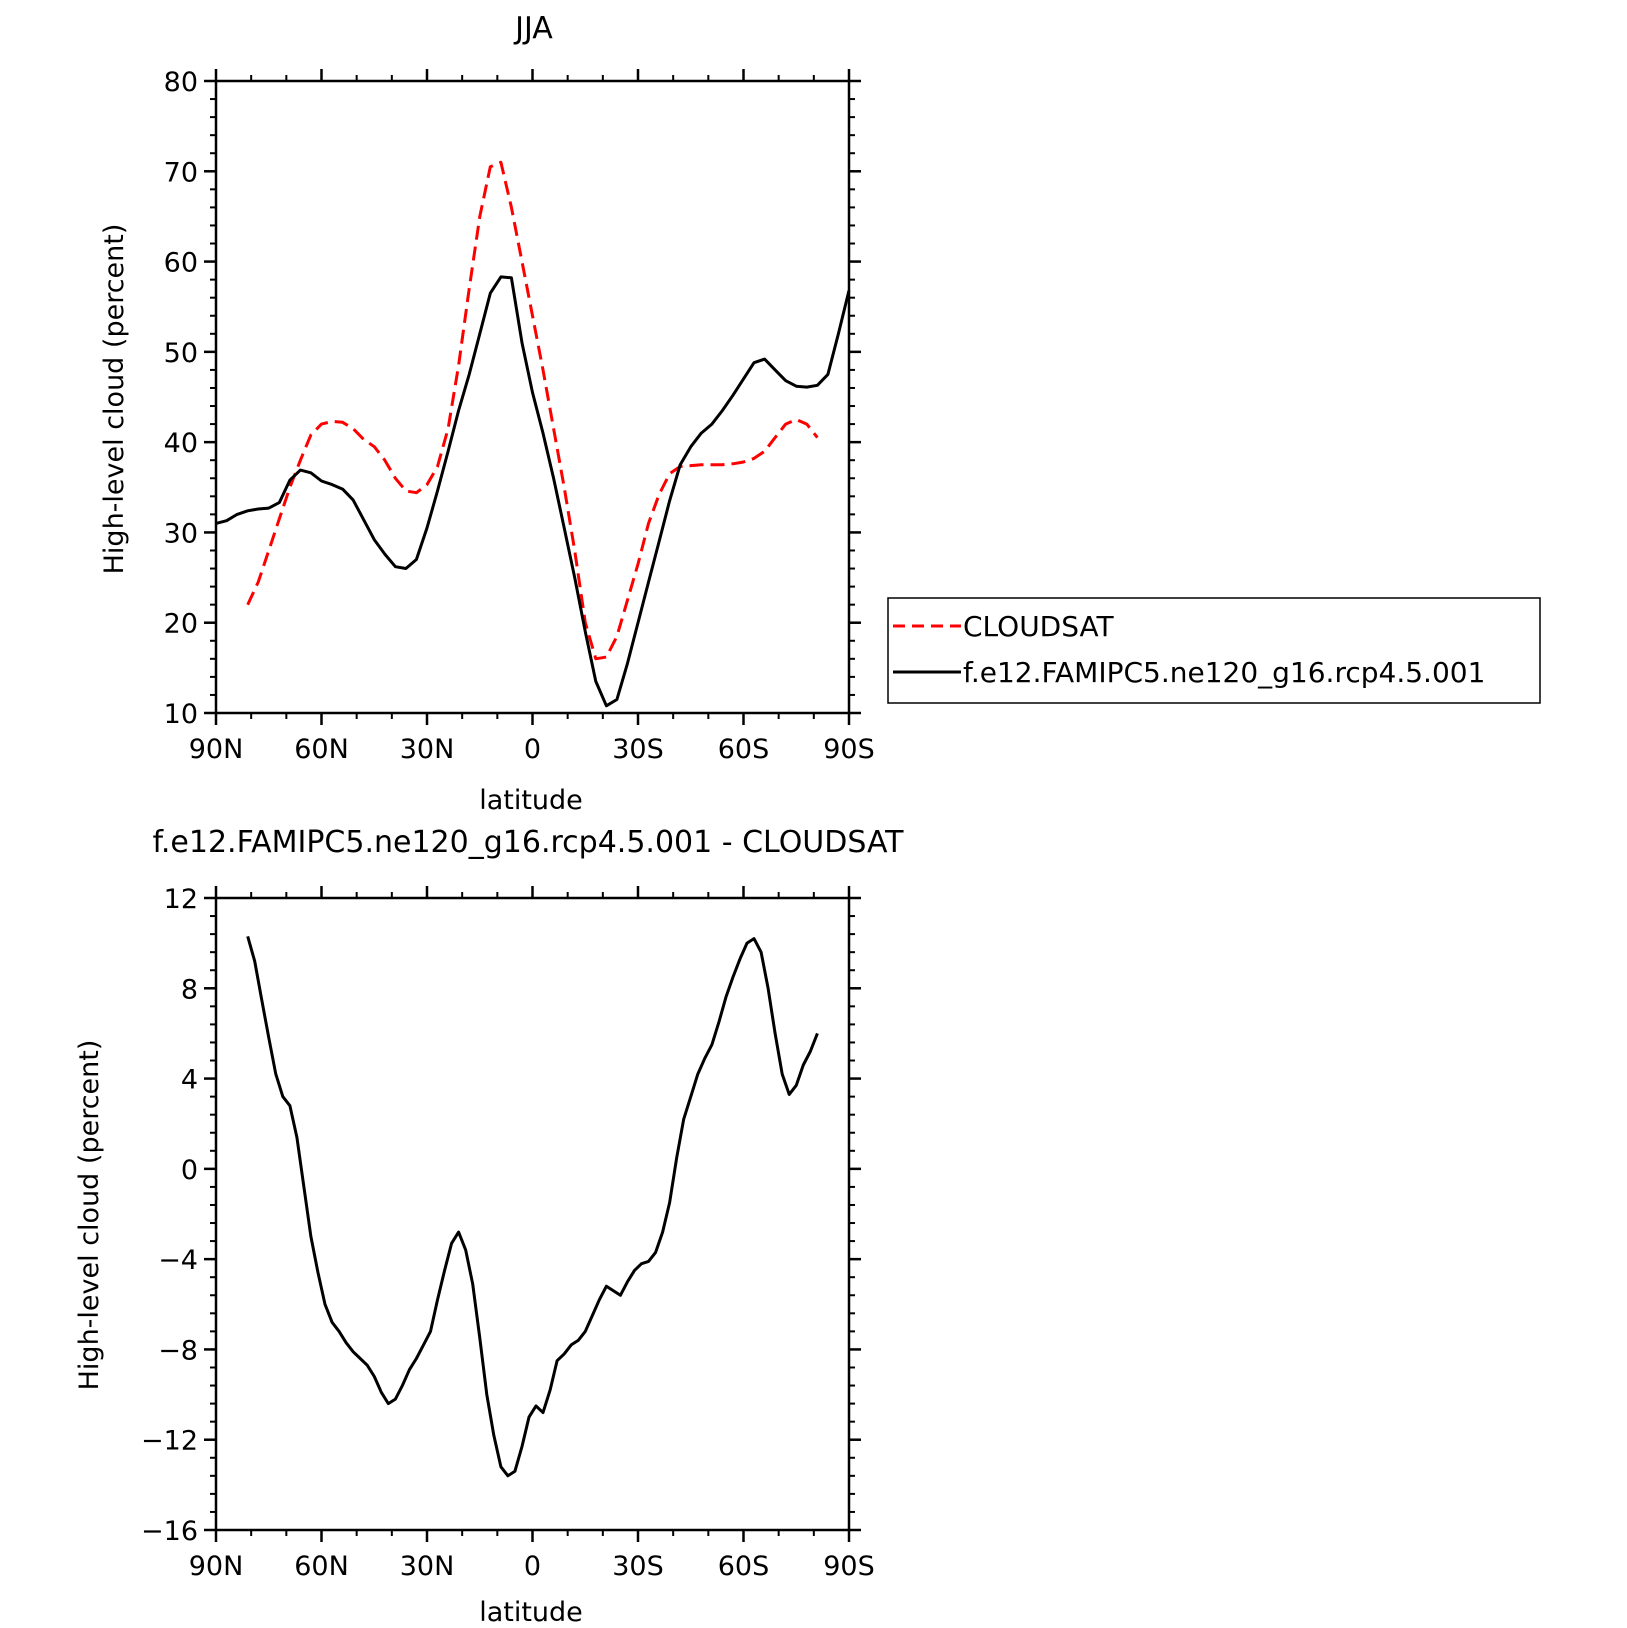 Image resolution: width=1627 pixels, height=1628 pixels. Describe the element at coordinates (216, 1566) in the screenshot. I see `bottom-x-tick-label: 90N` at that location.